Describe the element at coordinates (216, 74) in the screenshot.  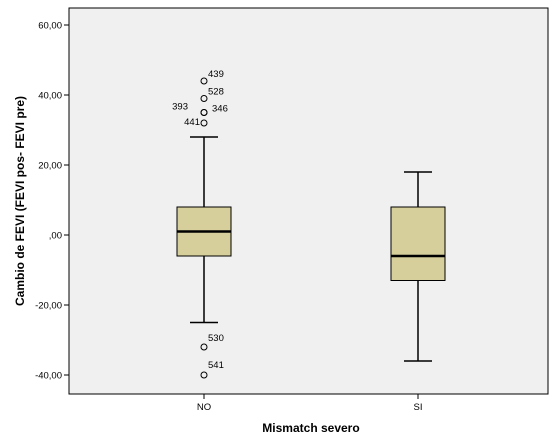
I see `outlier-label: 439` at that location.